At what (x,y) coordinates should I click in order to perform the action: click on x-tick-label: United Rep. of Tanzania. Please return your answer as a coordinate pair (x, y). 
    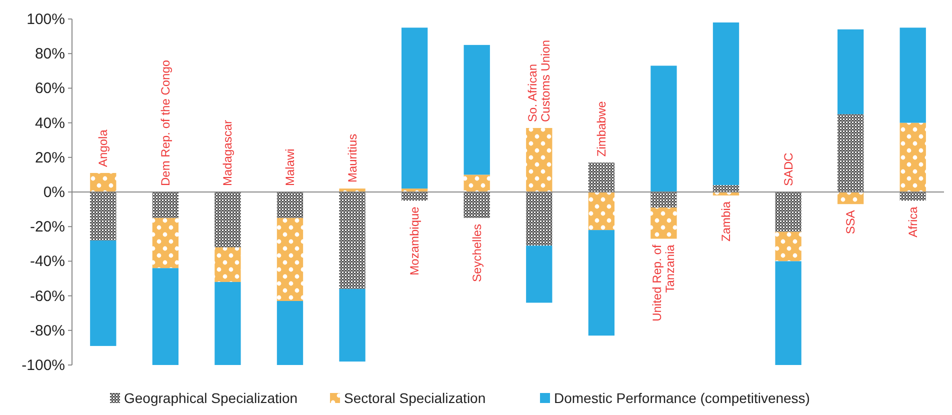
    Looking at the image, I should click on (664, 283).